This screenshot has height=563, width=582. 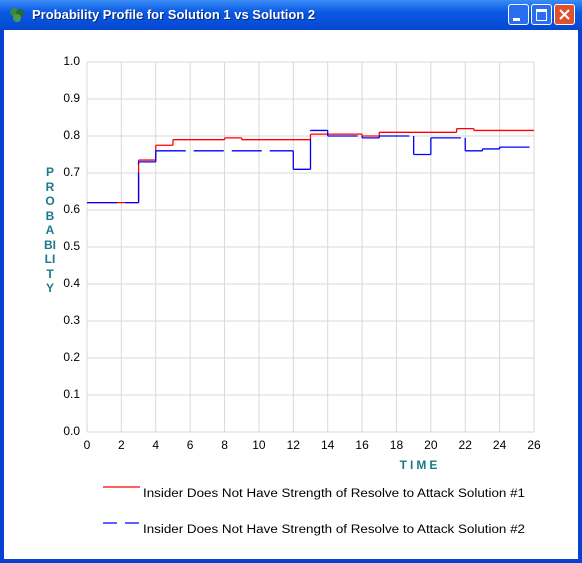 I want to click on minimize-button, so click(x=518, y=14).